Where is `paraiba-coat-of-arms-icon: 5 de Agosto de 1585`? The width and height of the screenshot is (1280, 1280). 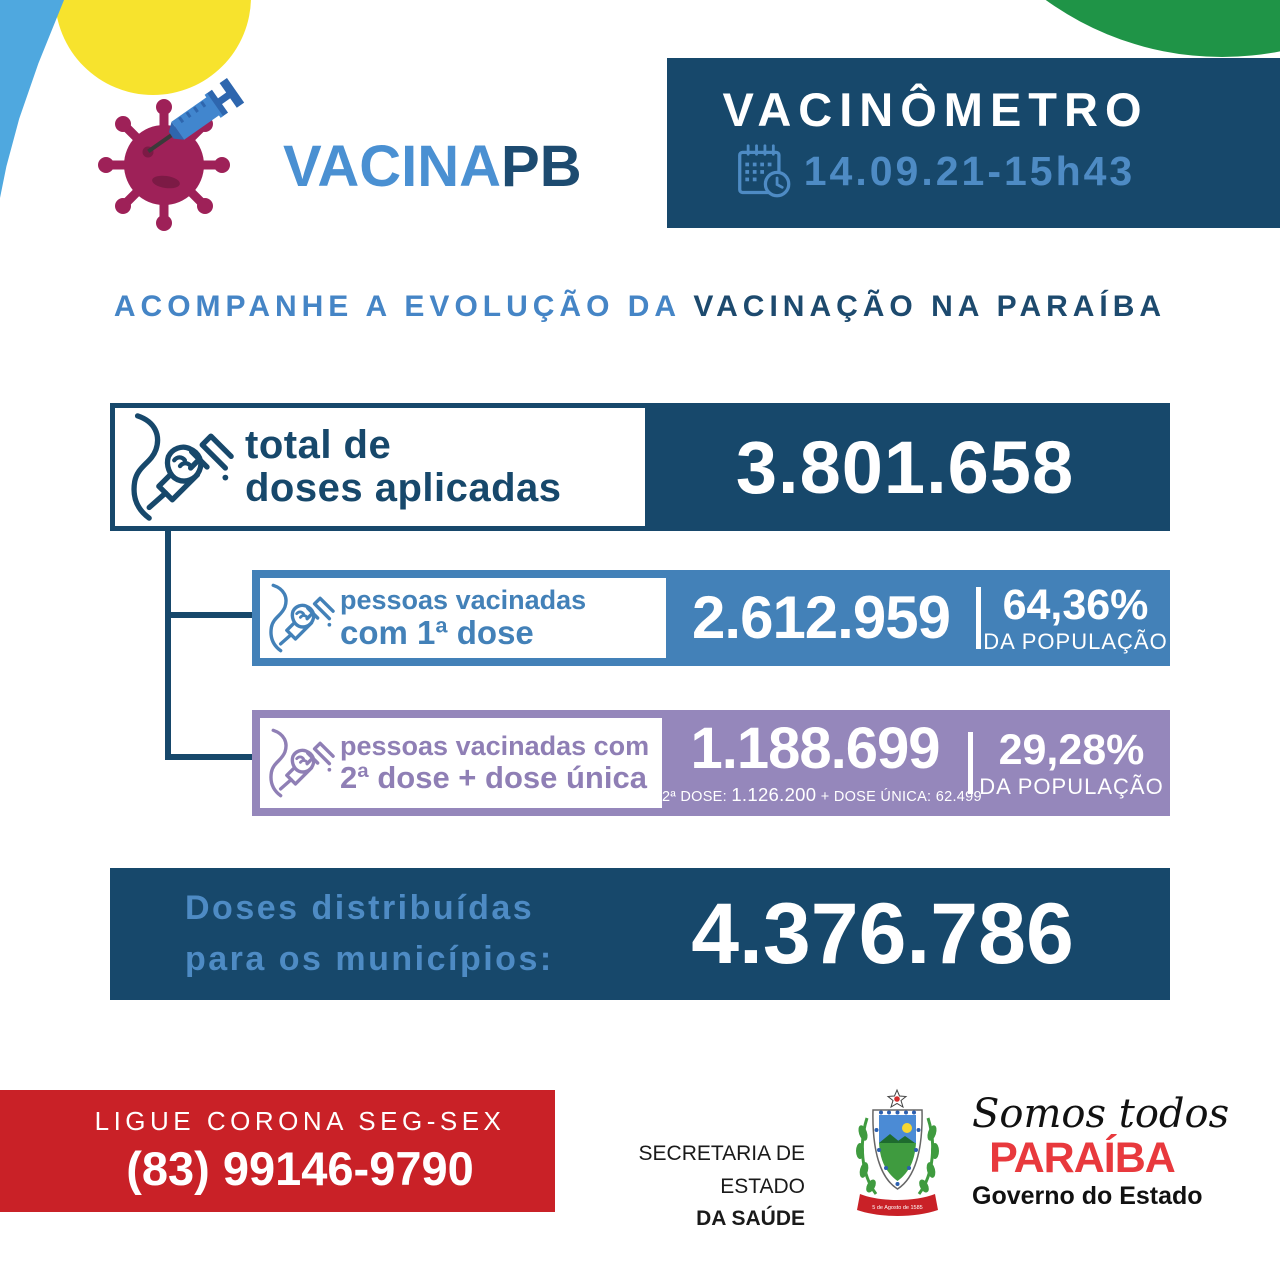
paraiba-coat-of-arms-icon: 5 de Agosto de 1585 is located at coordinates (897, 1152).